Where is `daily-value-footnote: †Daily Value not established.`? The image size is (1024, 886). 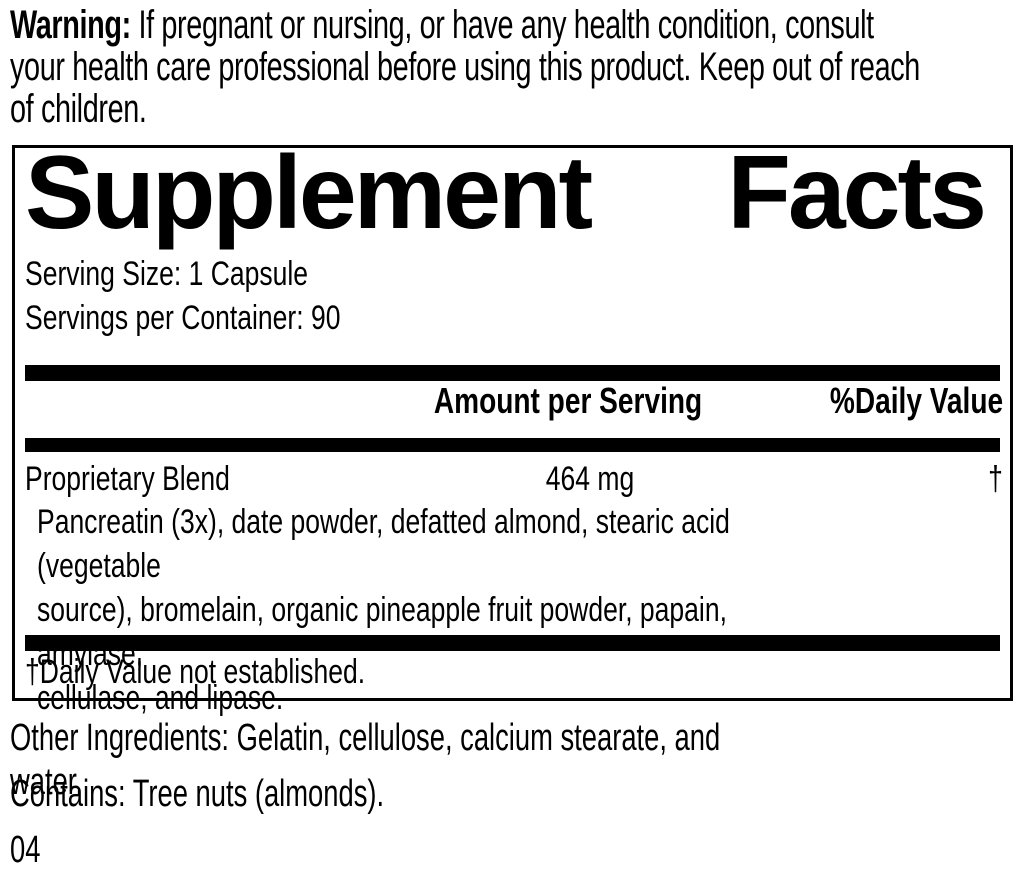
daily-value-footnote: †Daily Value not established. is located at coordinates (243, 672).